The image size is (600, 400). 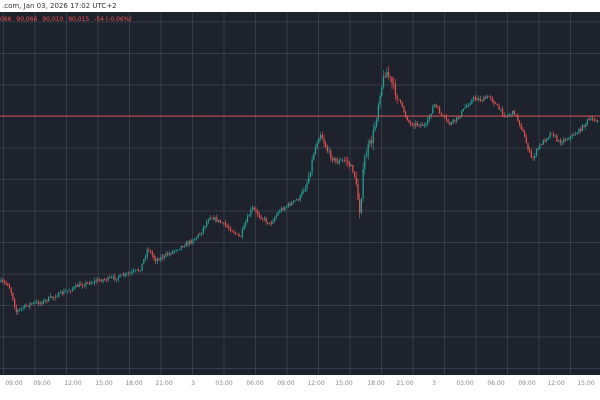 What do you see at coordinates (59, 6) in the screenshot?
I see `header-text: .com, Jan 03, 2026 17:02 UTC+2` at bounding box center [59, 6].